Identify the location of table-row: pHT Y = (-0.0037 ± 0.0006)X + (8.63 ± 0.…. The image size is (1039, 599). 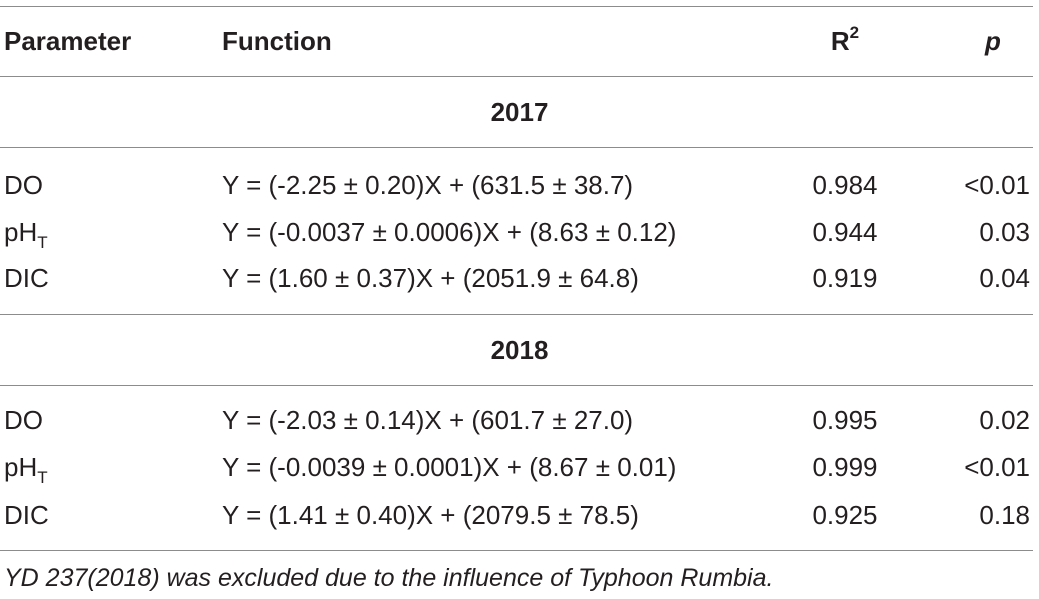
(516, 232).